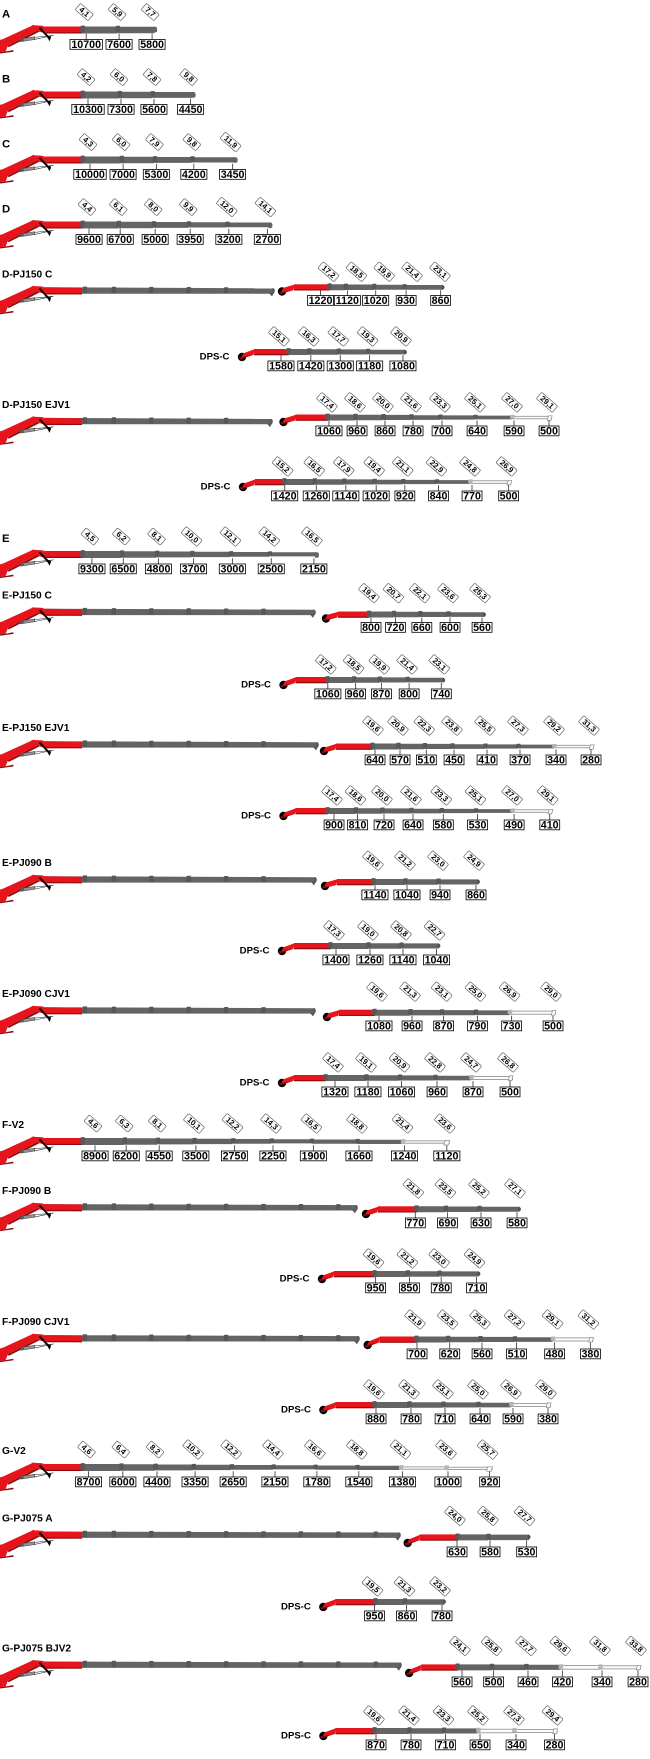 This screenshot has width=650, height=1759. Describe the element at coordinates (442, 431) in the screenshot. I see `svg-text: 700` at that location.